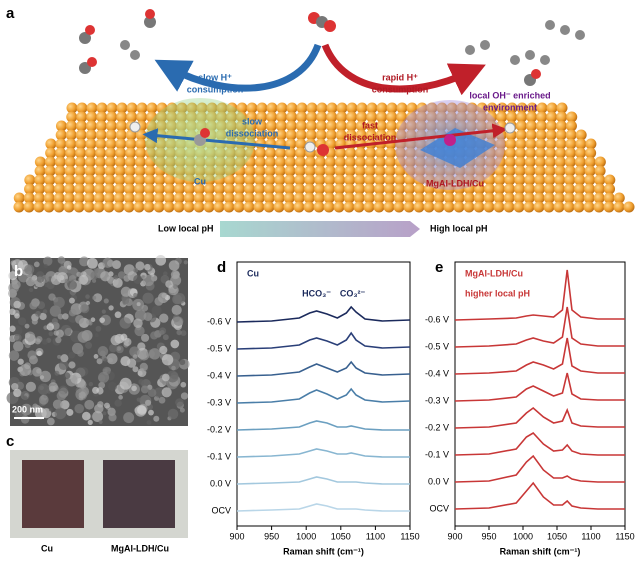 The image size is (638, 567). Describe the element at coordinates (437, 319) in the screenshot. I see `series-label: -0.6 V` at that location.